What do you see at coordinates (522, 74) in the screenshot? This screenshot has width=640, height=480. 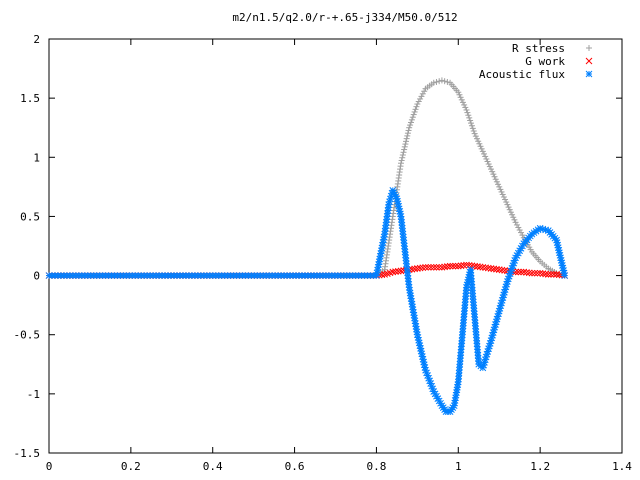 I see `legend-label: Acoustic flux` at bounding box center [522, 74].